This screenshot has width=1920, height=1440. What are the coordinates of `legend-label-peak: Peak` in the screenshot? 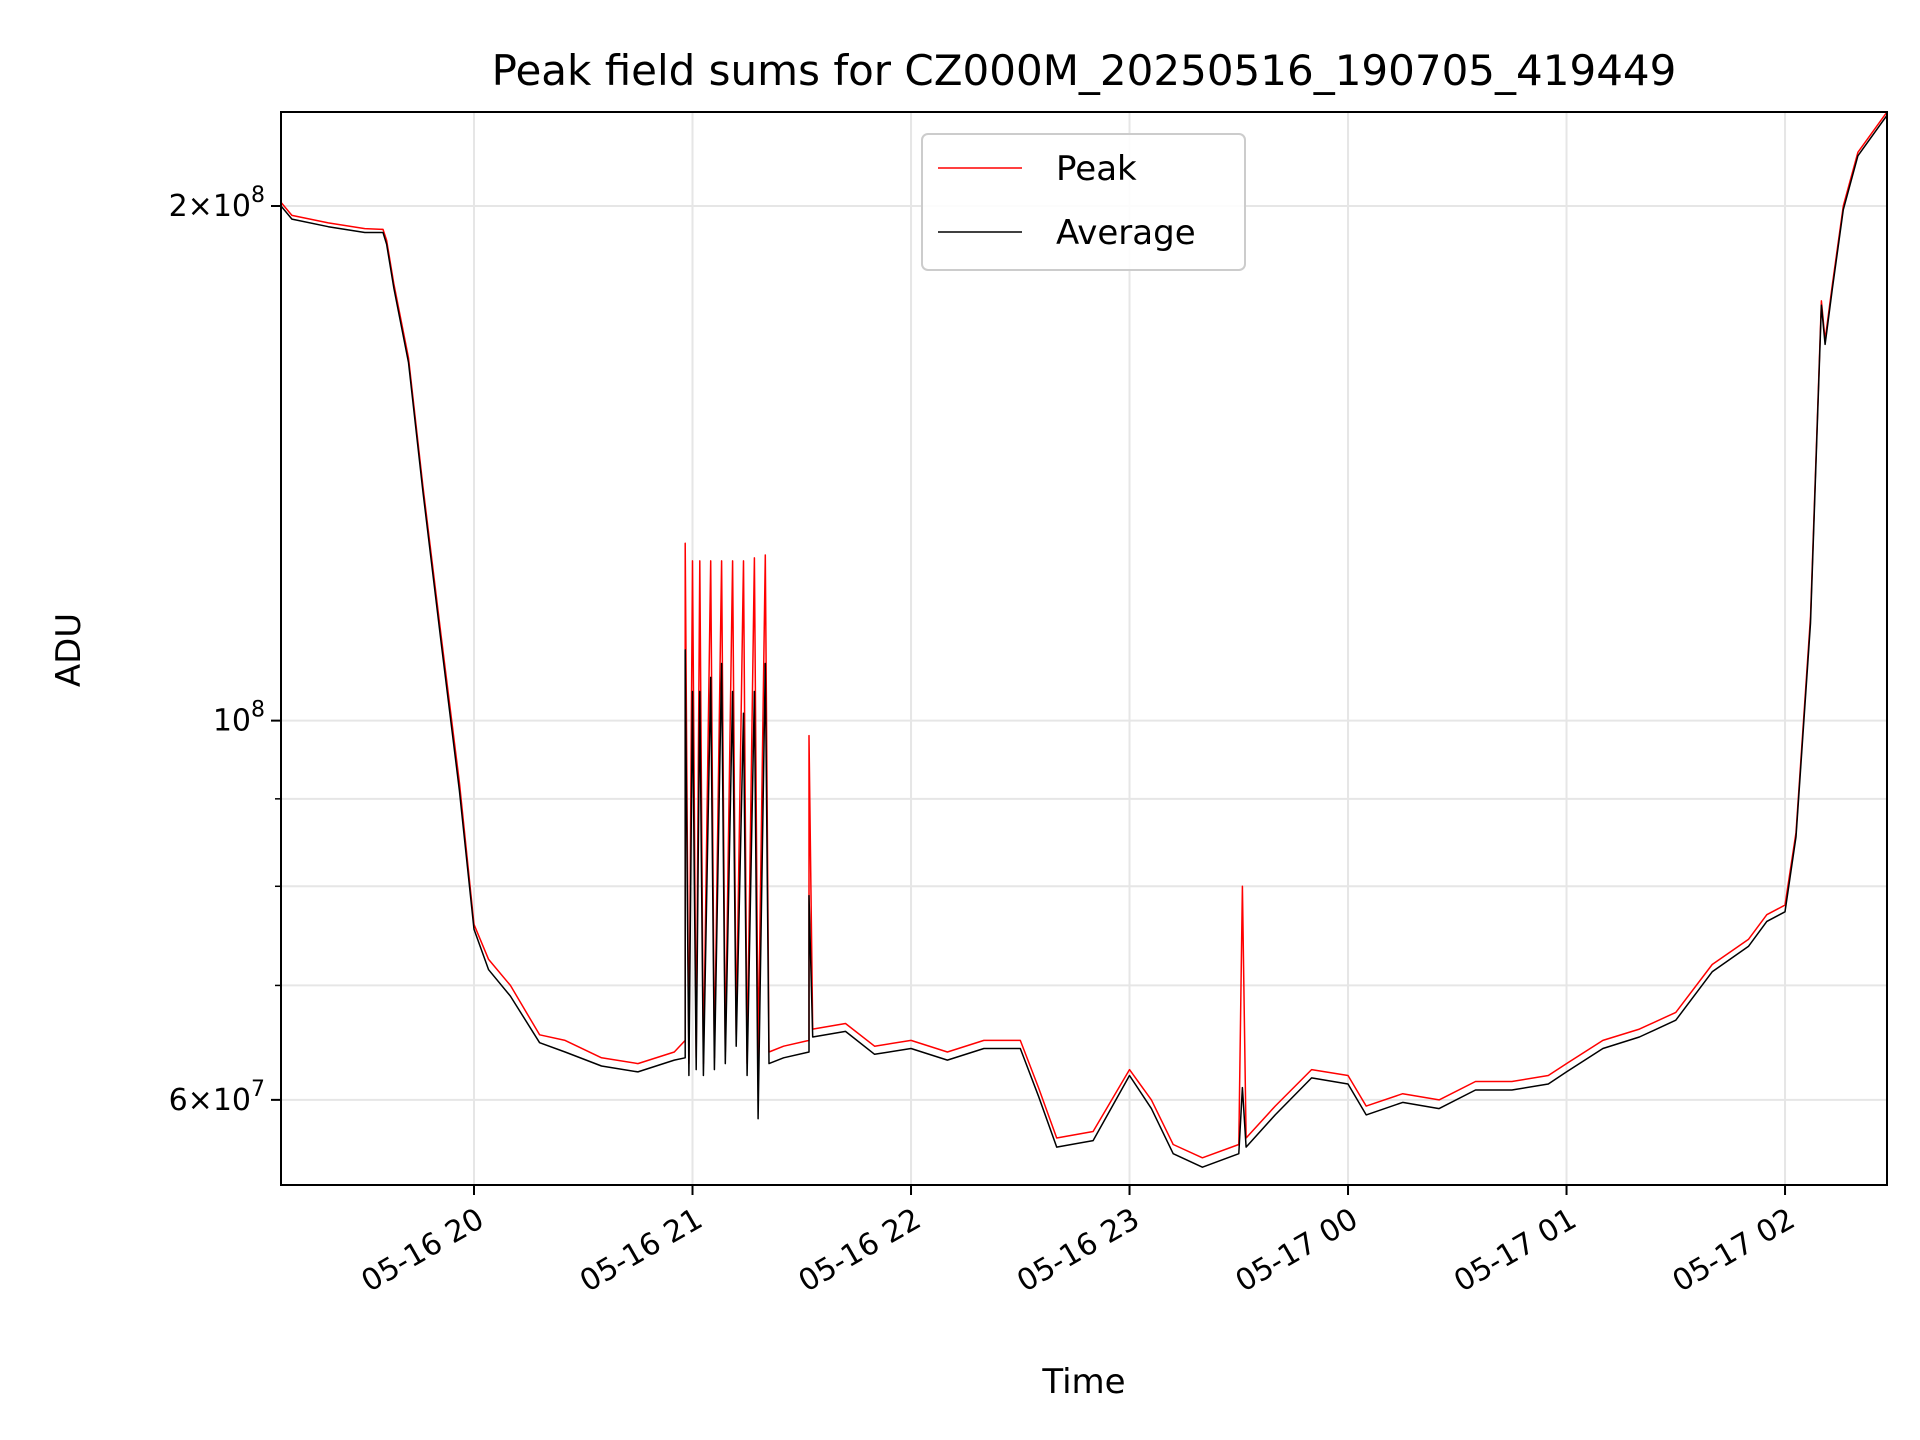 It's located at (1096, 169).